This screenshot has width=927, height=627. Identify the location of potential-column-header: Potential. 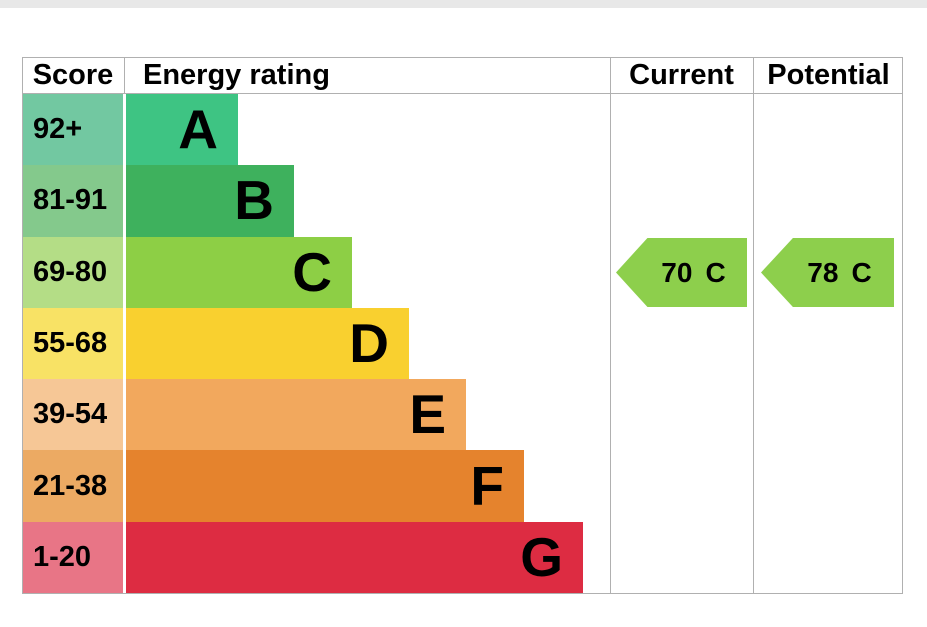
(828, 75).